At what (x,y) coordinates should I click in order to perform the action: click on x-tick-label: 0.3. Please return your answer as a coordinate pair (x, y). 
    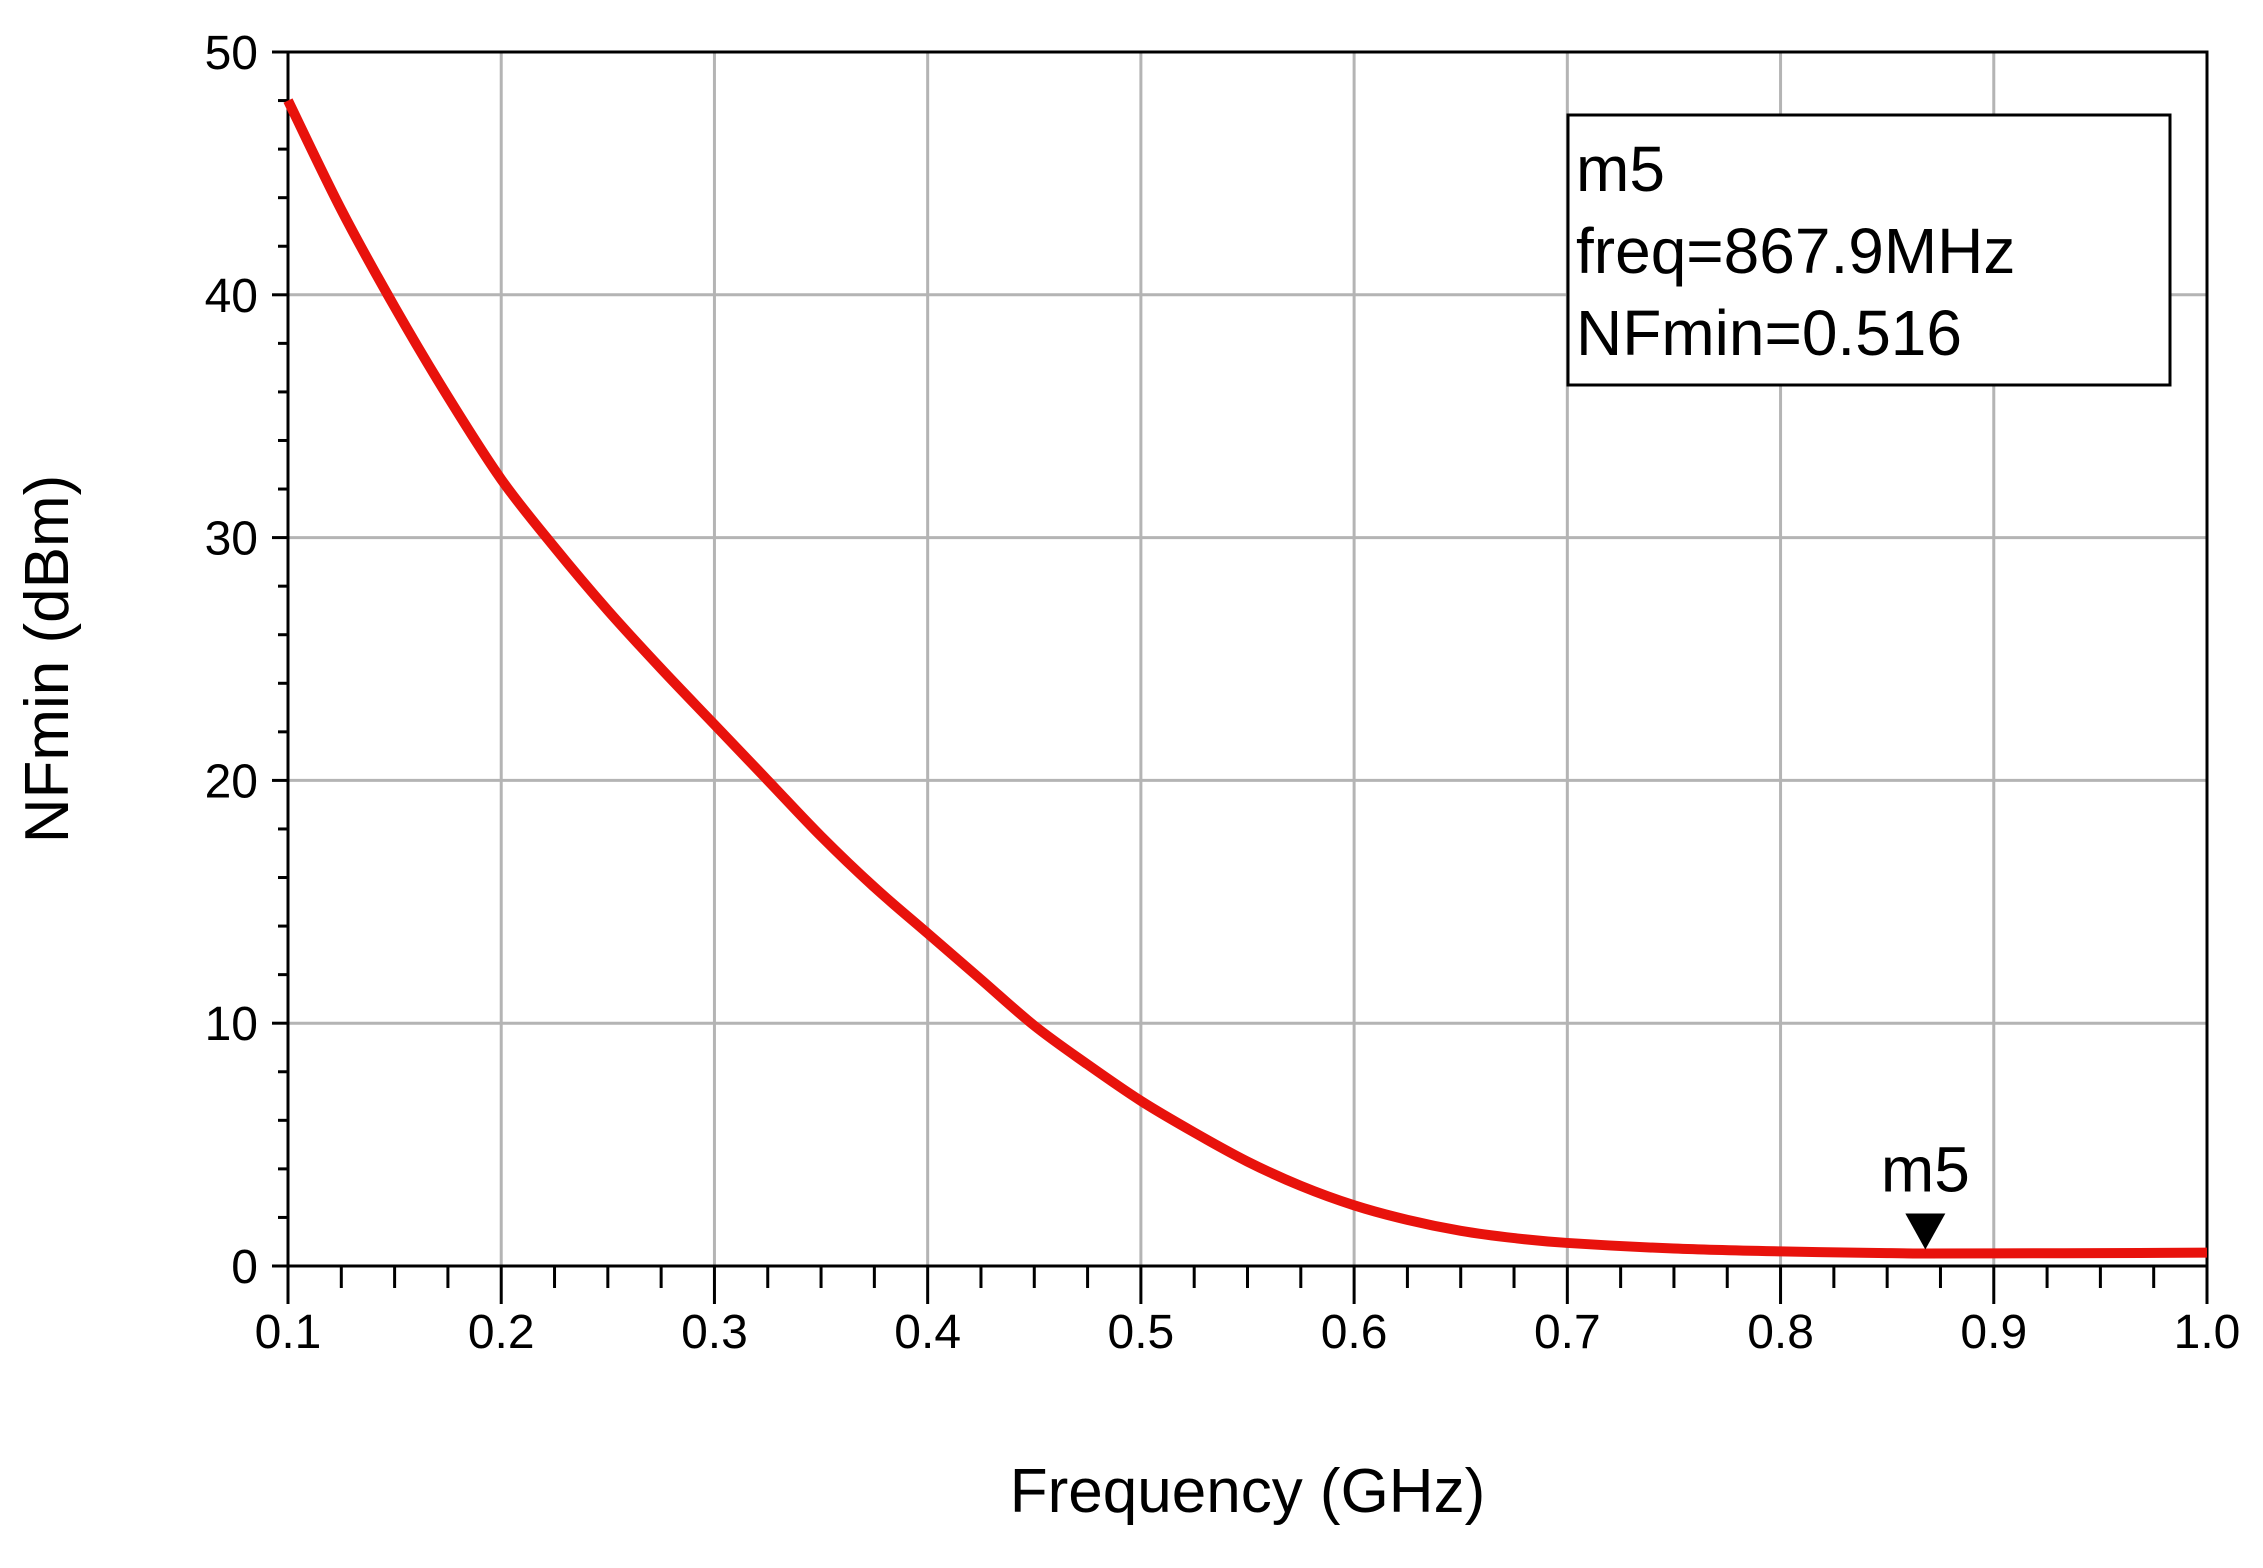
    Looking at the image, I should click on (714, 1332).